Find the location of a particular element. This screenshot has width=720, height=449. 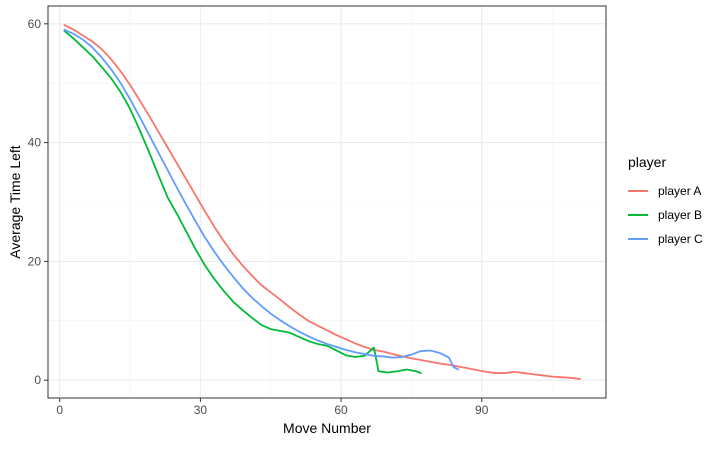

y-tick-label: 60 is located at coordinates (35, 24).